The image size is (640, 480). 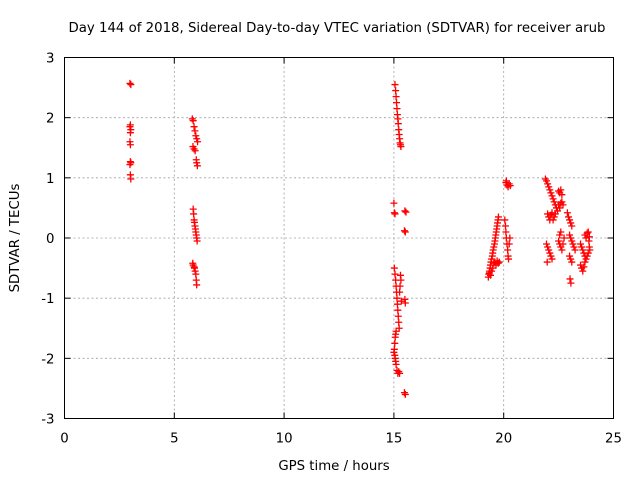 What do you see at coordinates (47, 299) in the screenshot?
I see `y-tick-label: -1` at bounding box center [47, 299].